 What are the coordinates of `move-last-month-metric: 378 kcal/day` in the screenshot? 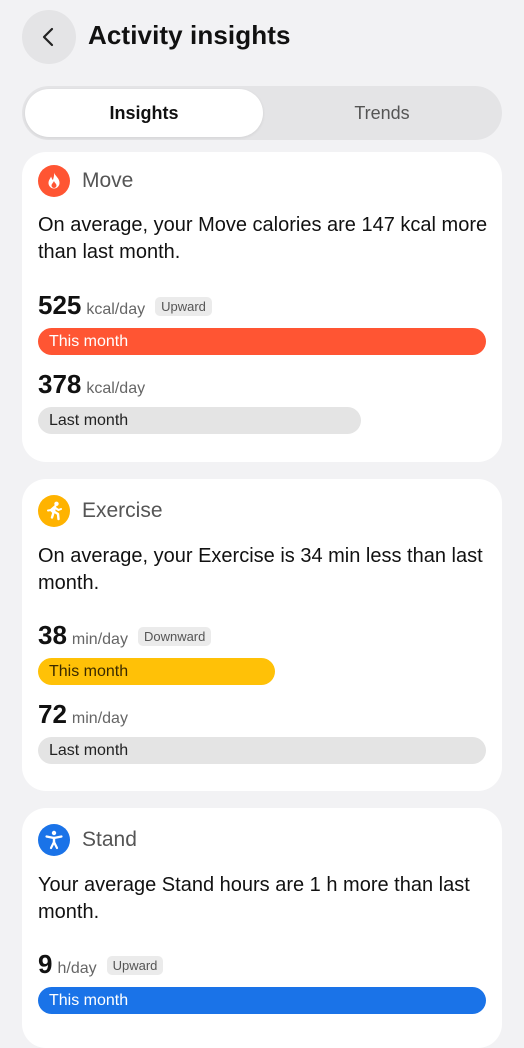 It's located at (91, 384).